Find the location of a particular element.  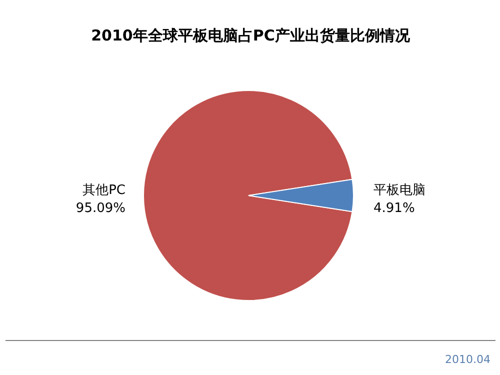

data-label: 4.91% is located at coordinates (394, 208).